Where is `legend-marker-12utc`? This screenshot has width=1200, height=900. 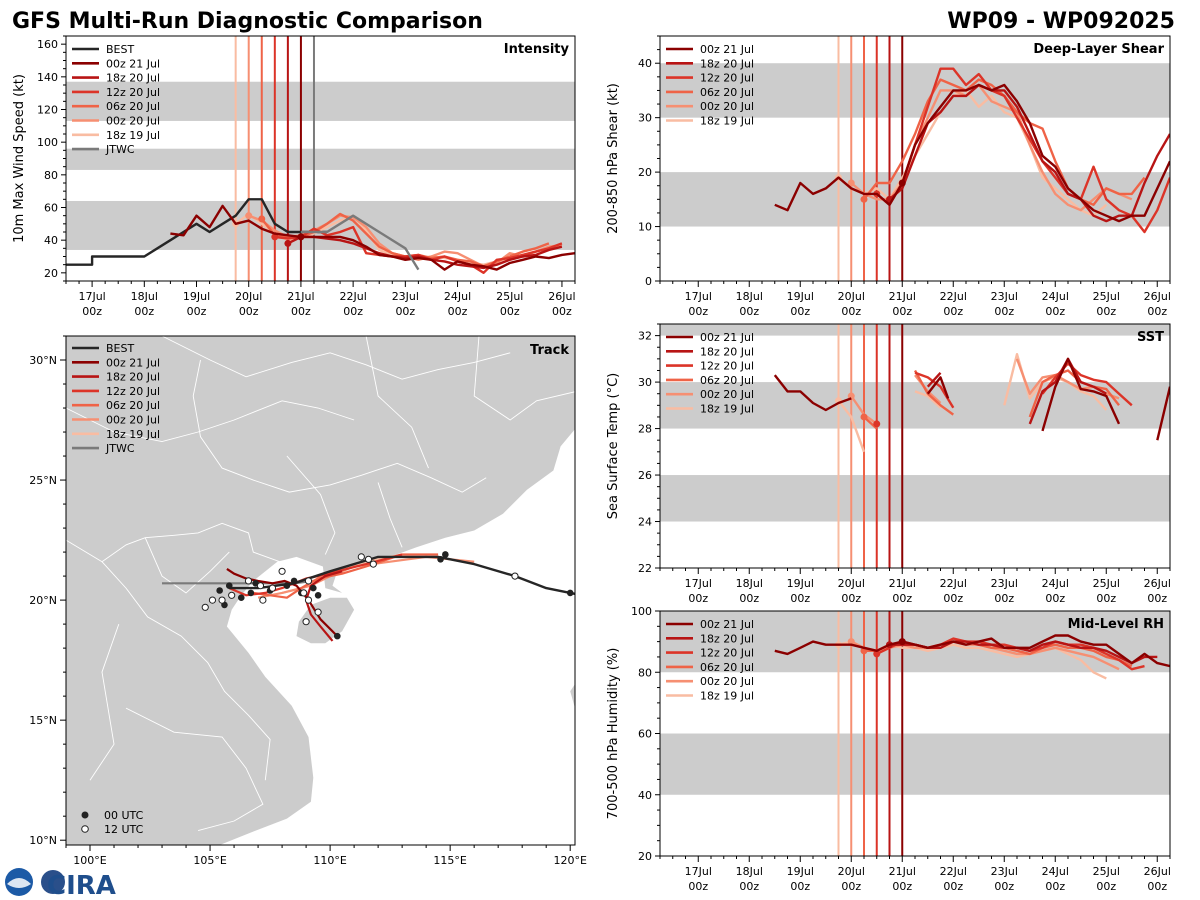 legend-marker-12utc is located at coordinates (85, 829).